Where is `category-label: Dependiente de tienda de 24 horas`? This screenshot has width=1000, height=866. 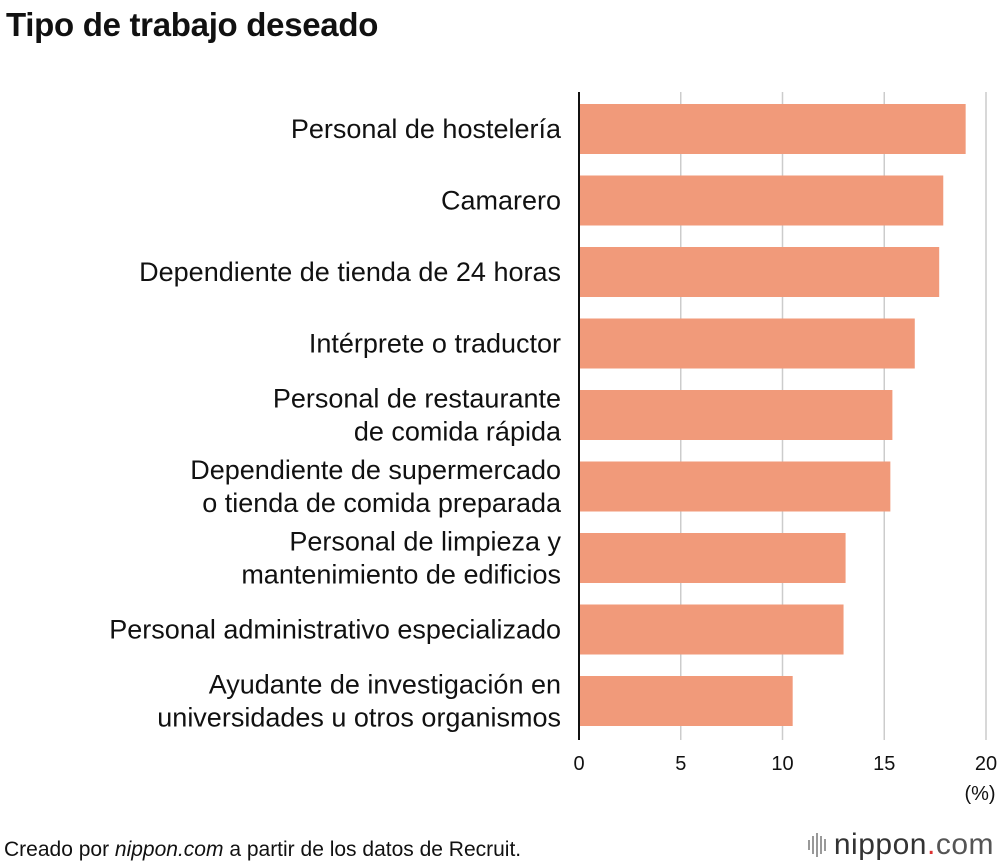
category-label: Dependiente de tienda de 24 horas is located at coordinates (350, 272).